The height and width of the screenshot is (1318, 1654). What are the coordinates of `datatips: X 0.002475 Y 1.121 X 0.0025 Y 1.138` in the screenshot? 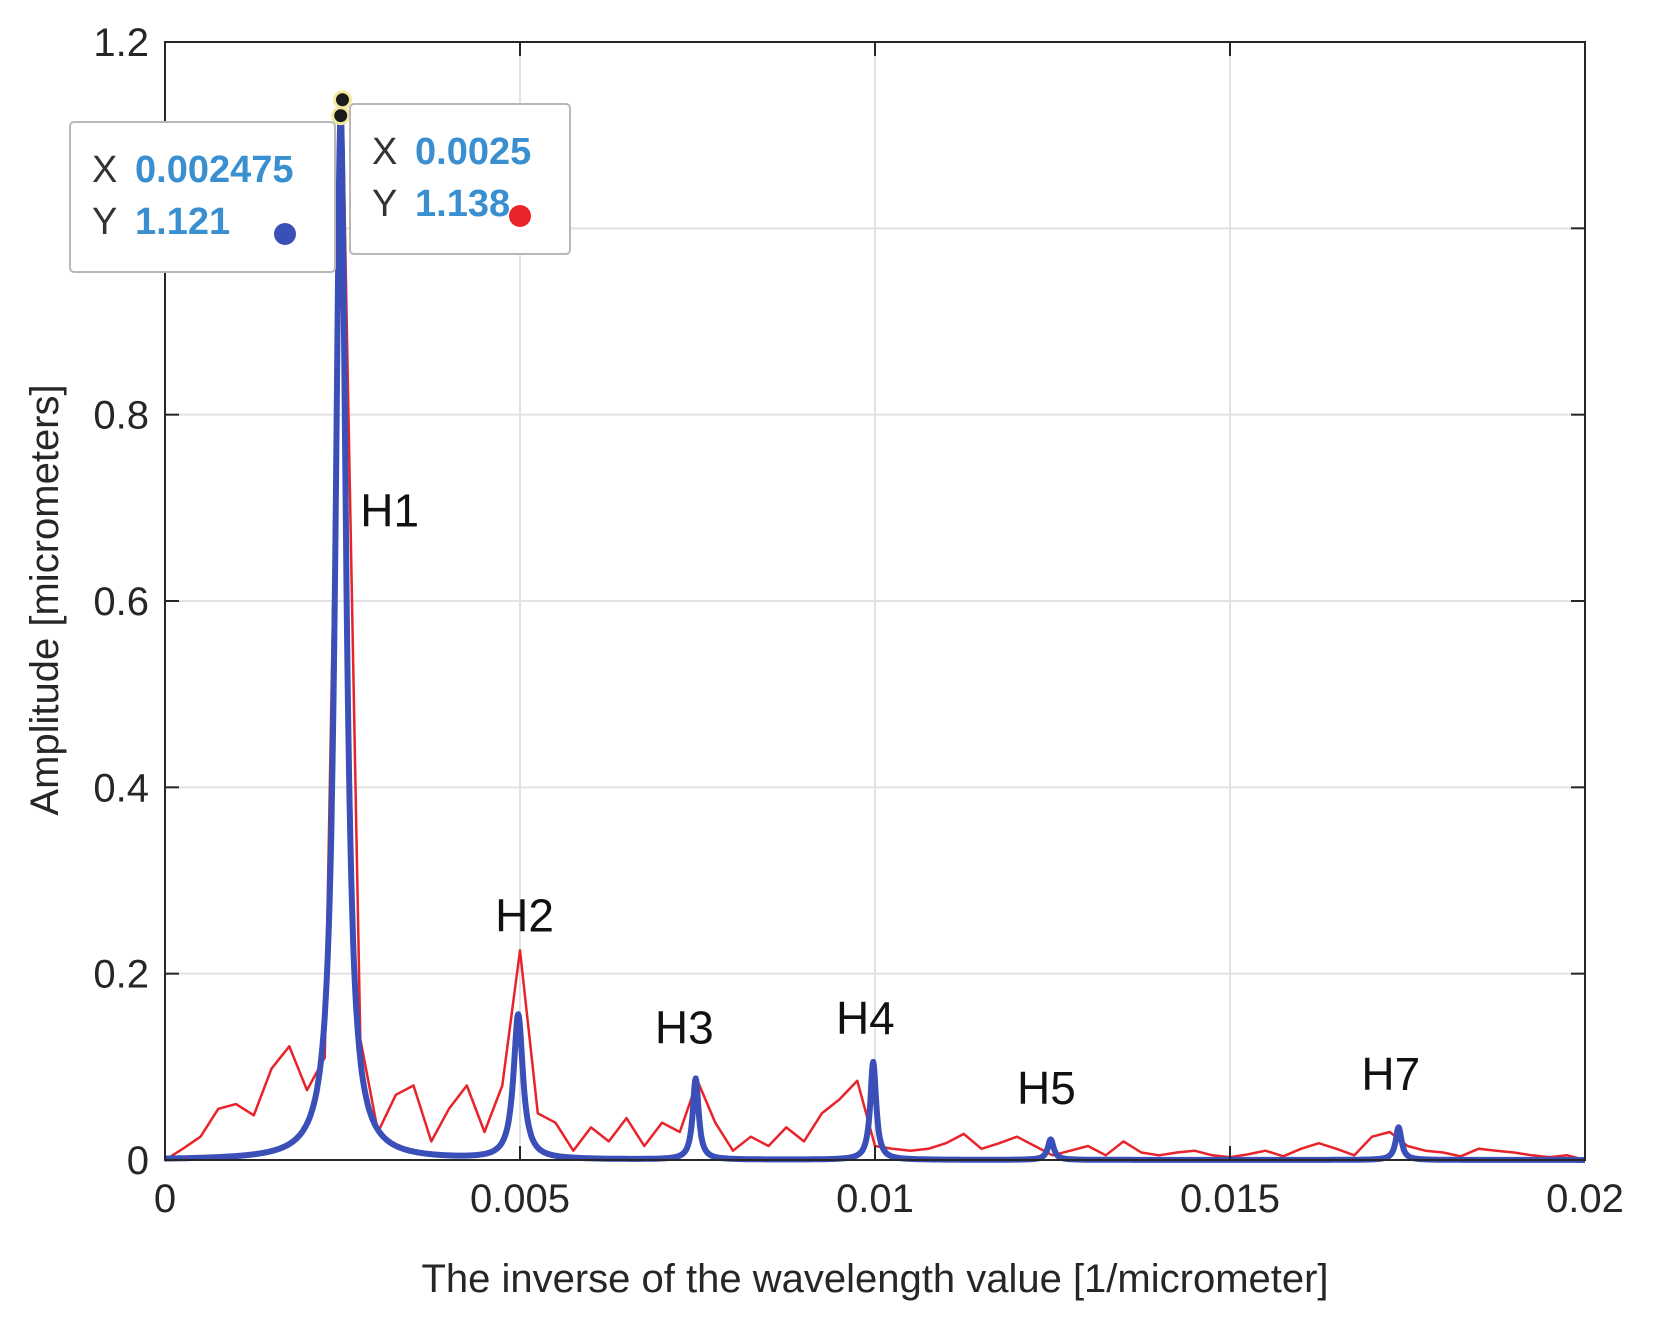 It's located at (320, 181).